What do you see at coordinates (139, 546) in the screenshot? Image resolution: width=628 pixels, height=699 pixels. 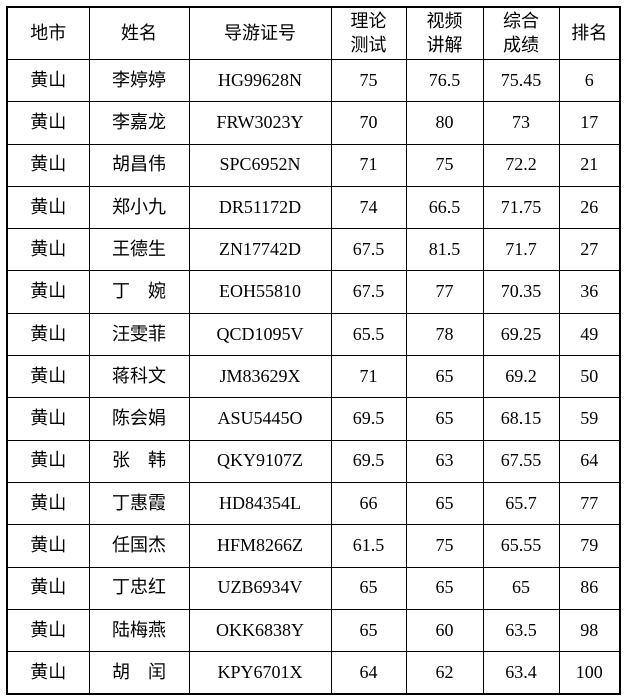 I see `cell-name: 任国杰` at bounding box center [139, 546].